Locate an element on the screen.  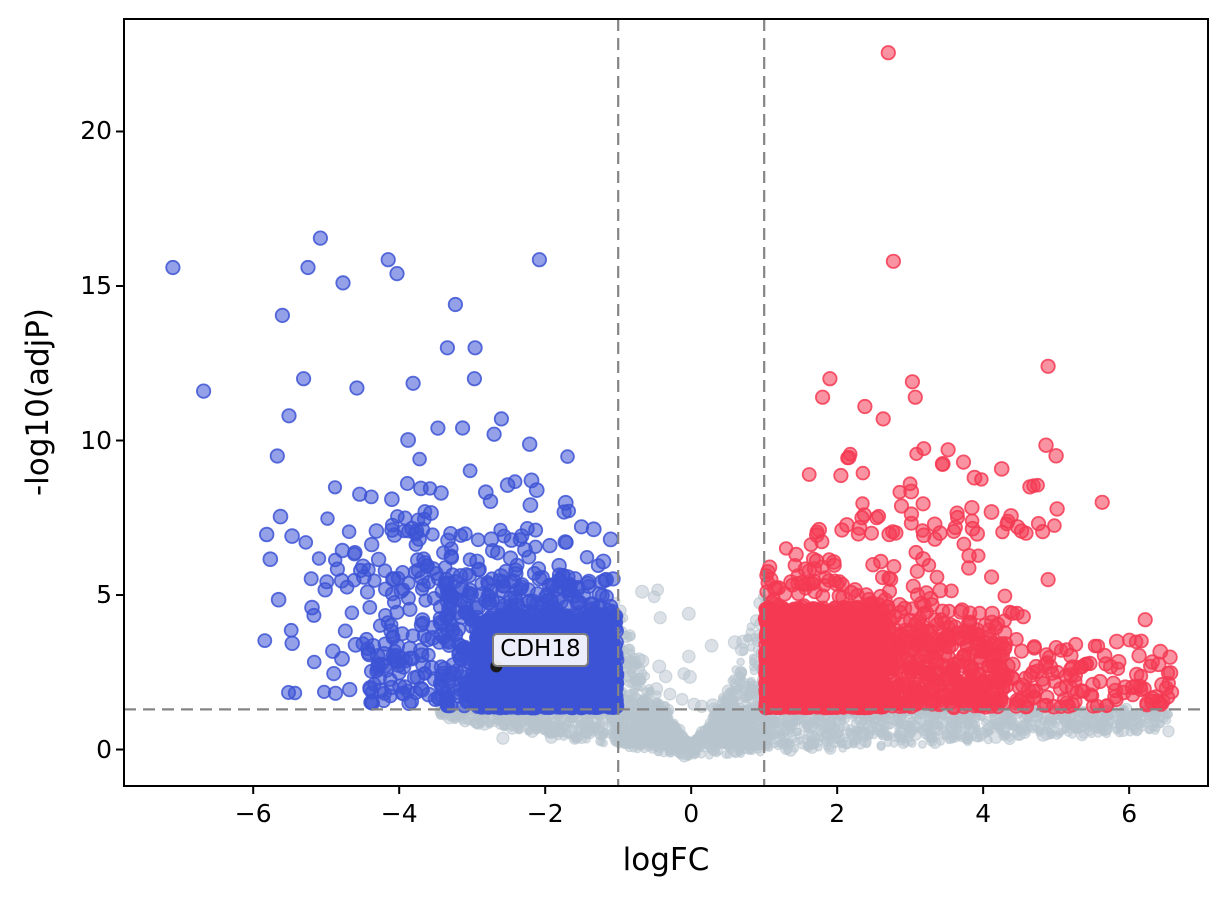
y-tick-label: 10 is located at coordinates (96, 440).